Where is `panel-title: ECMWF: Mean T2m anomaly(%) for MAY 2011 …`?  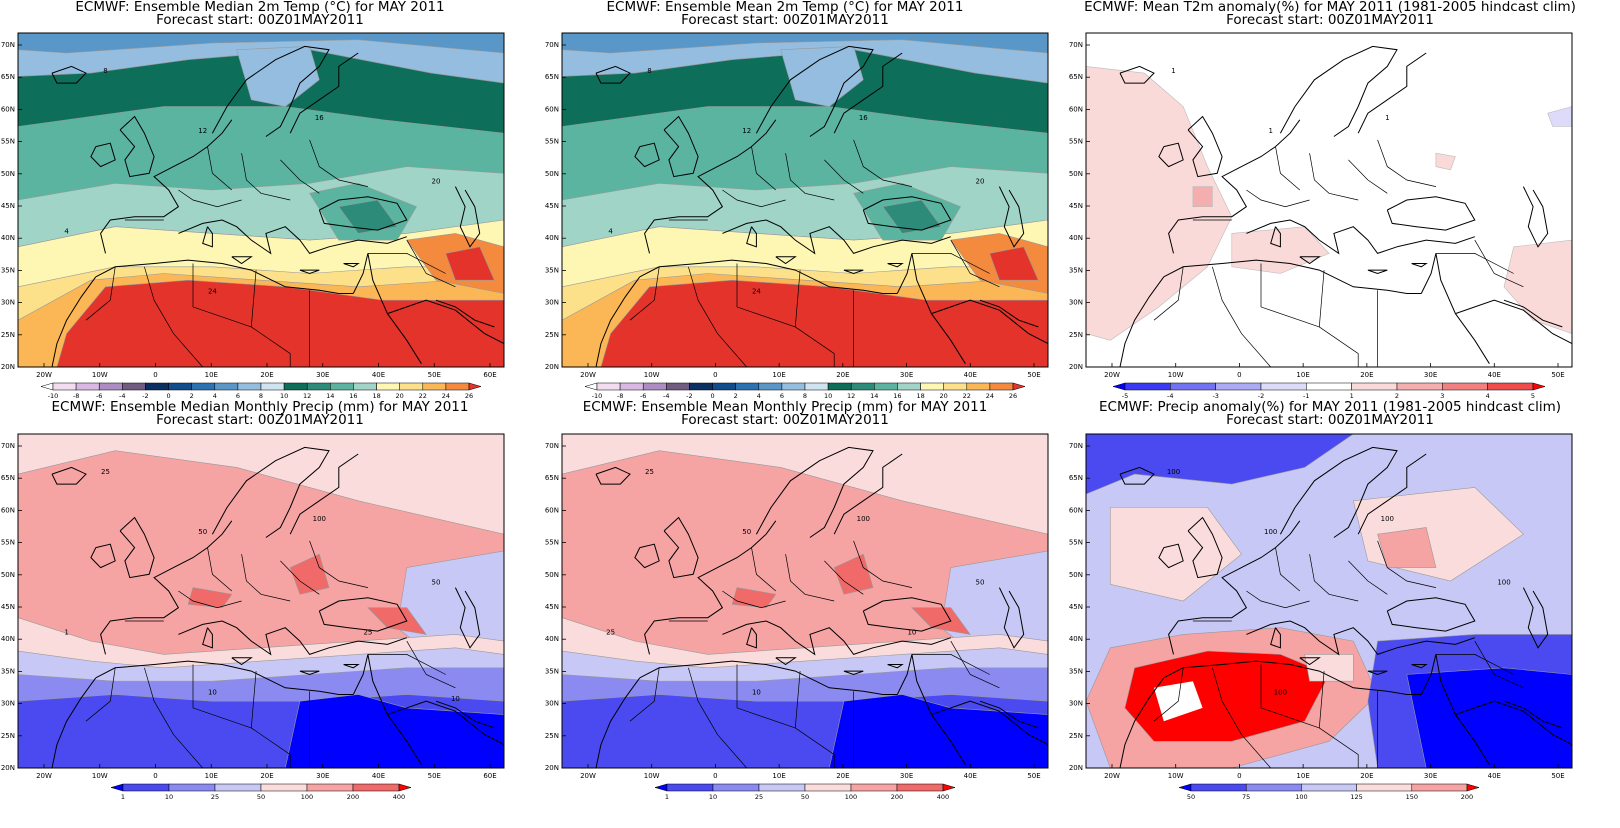
panel-title: ECMWF: Mean T2m anomaly(%) for MAY 2011 … is located at coordinates (1330, 7).